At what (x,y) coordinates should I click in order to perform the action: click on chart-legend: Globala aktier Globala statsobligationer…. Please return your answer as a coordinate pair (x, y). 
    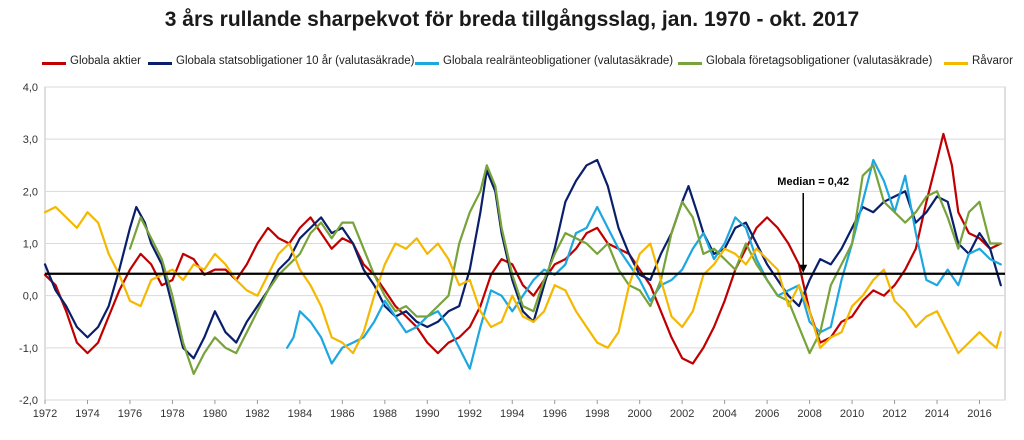
    Looking at the image, I should click on (512, 63).